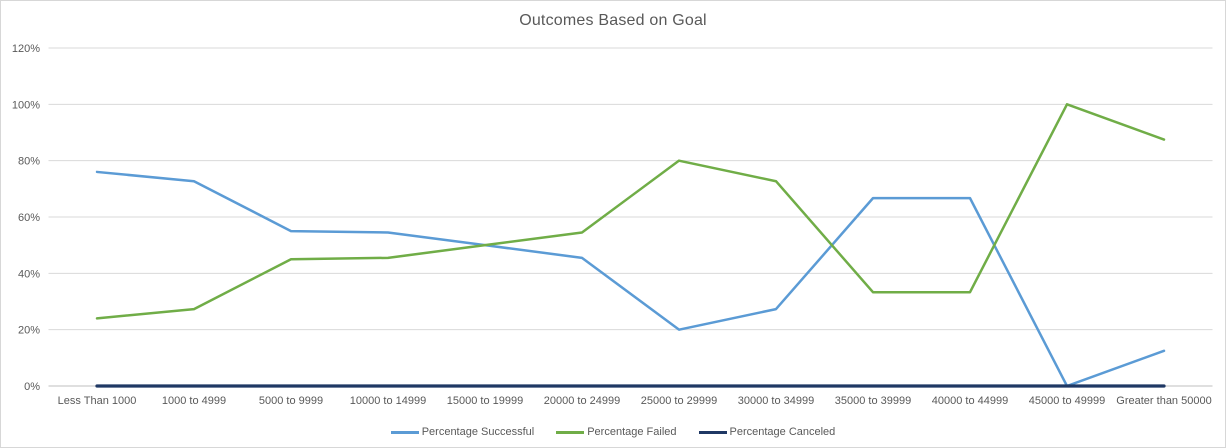  I want to click on x-axis-tick-label: 35000 to 39999, so click(873, 401).